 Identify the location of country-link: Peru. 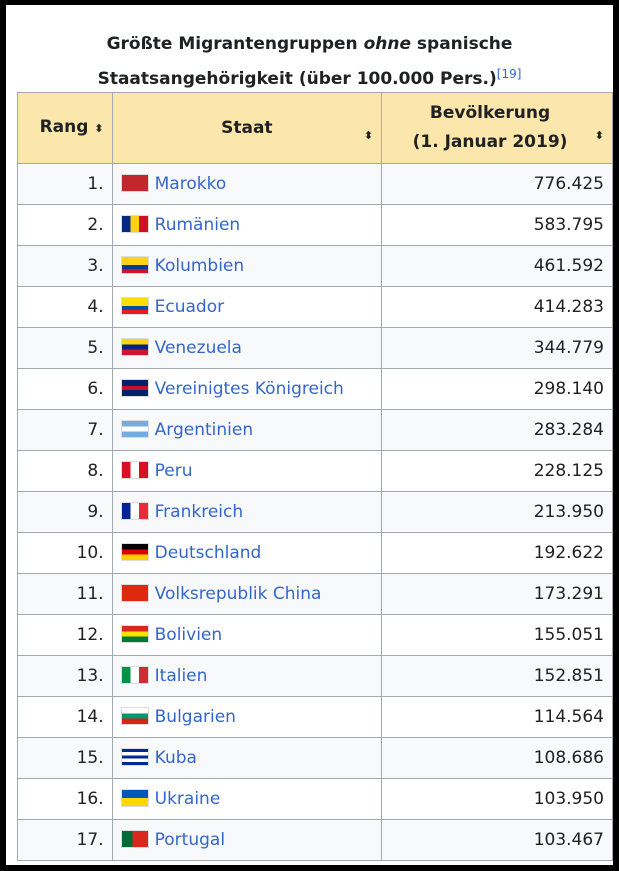
(173, 471).